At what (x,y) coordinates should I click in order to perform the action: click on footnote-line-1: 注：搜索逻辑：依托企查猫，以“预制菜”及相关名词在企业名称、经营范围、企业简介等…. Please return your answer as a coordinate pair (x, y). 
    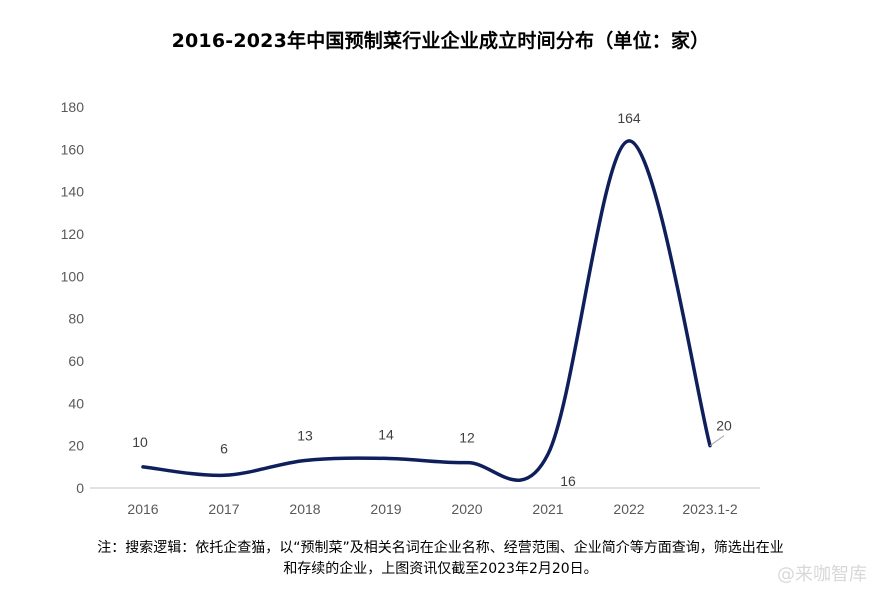
    Looking at the image, I should click on (440, 548).